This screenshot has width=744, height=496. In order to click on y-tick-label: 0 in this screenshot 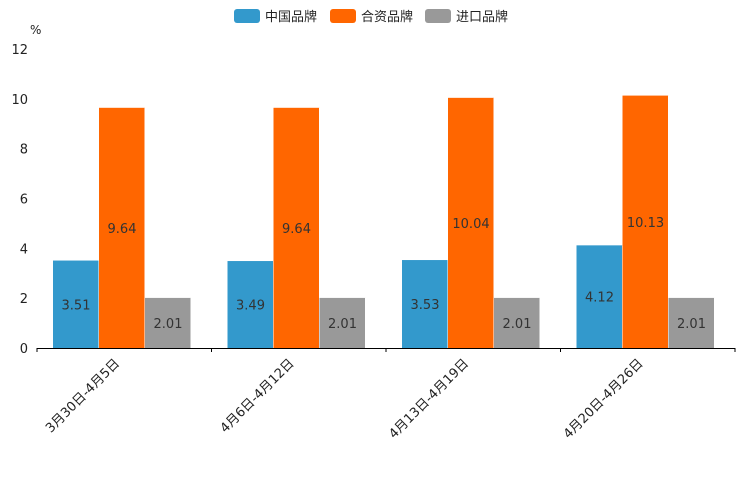, I will do `click(24, 349)`.